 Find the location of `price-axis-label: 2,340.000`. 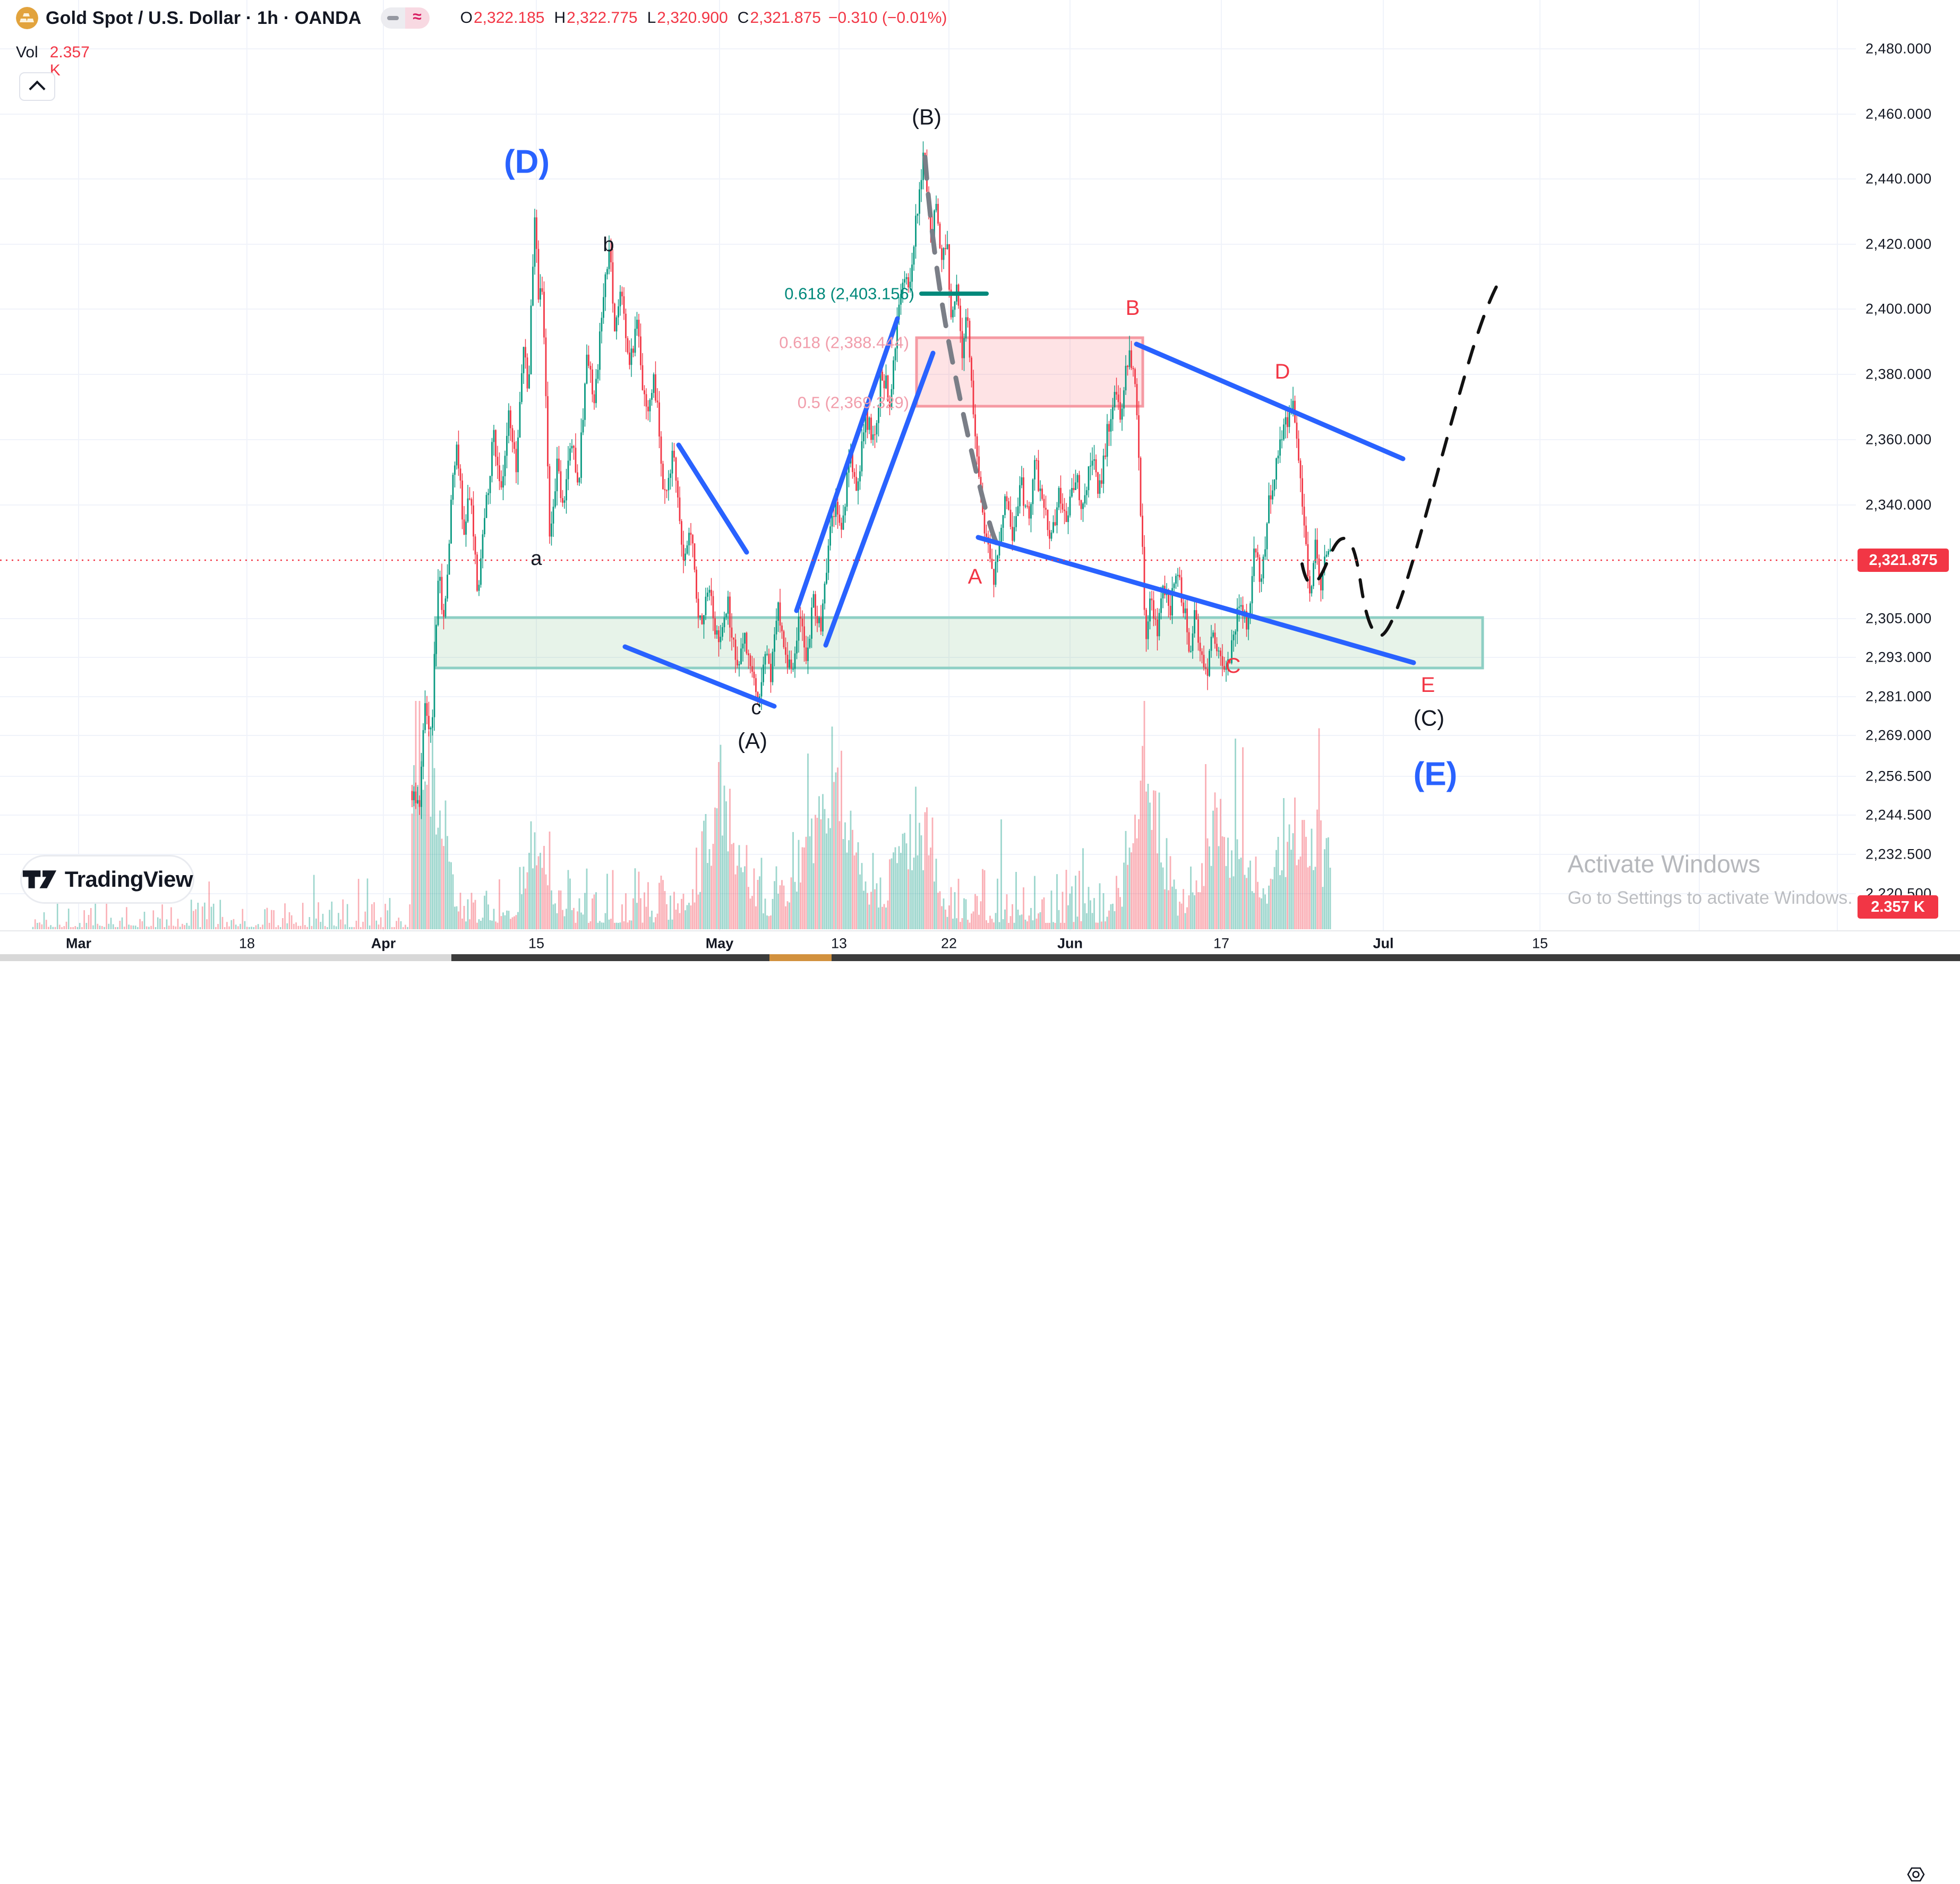

price-axis-label: 2,340.000 is located at coordinates (1899, 505).